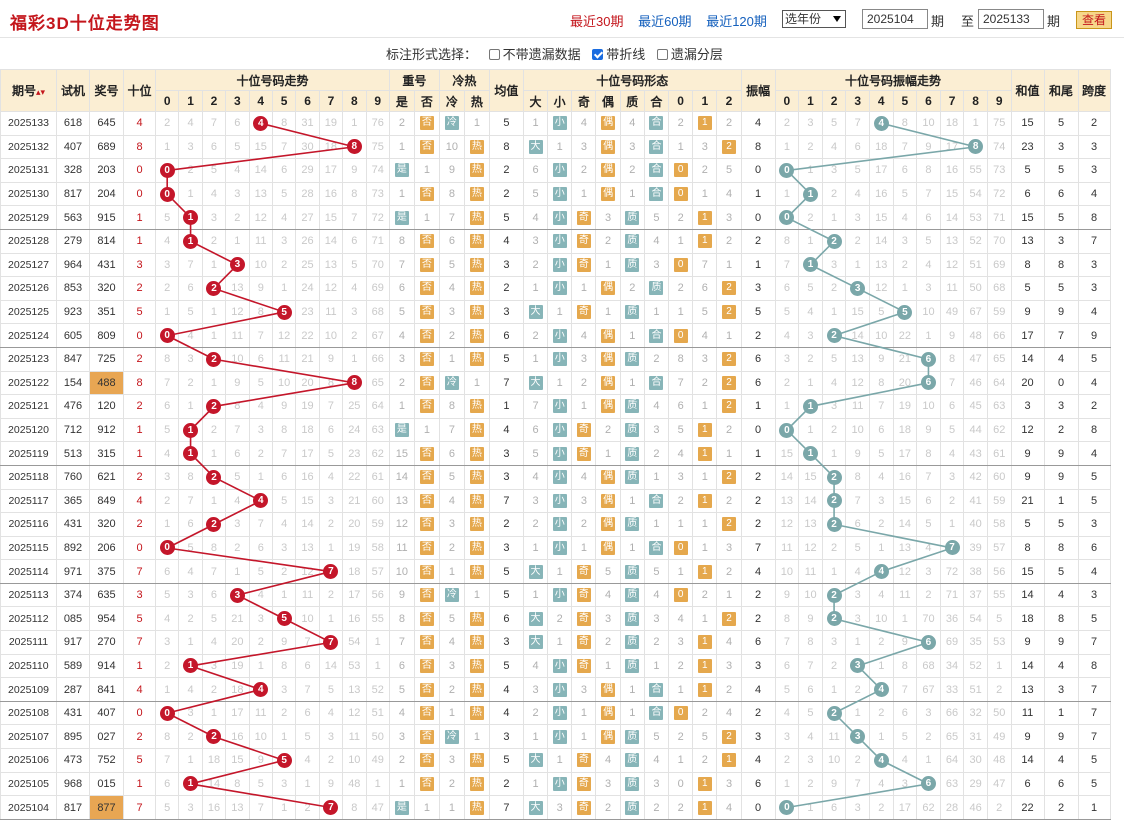 The image size is (1124, 829). What do you see at coordinates (167, 336) in the screenshot?
I see `trend-ball: 0` at bounding box center [167, 336].